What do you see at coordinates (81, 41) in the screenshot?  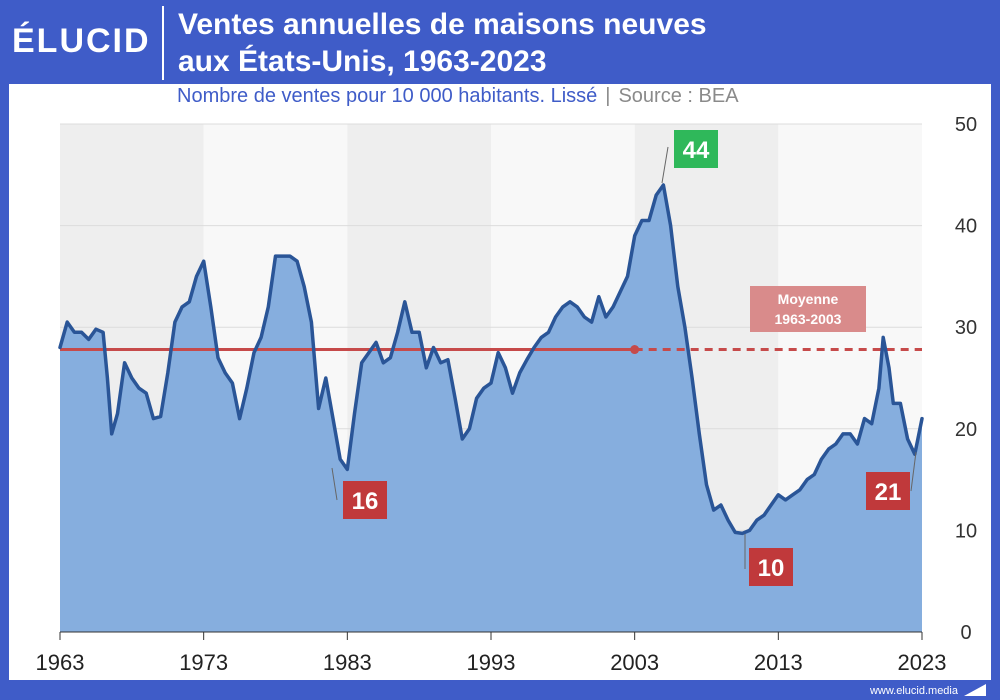 I see `brand-logo: ÉLUCID` at bounding box center [81, 41].